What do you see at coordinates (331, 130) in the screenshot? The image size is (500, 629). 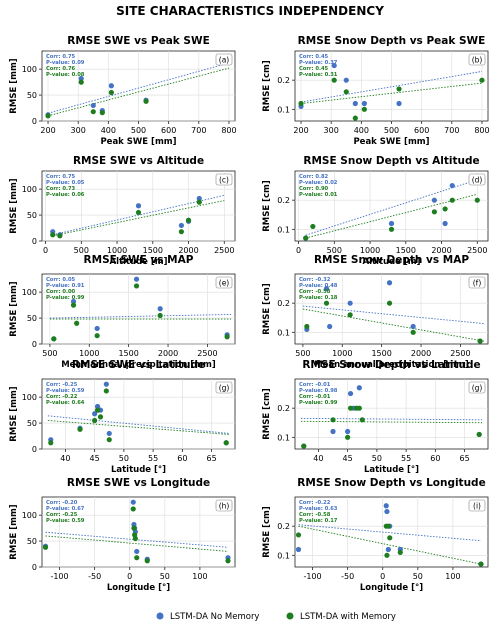 I see `x-tick-label: 300` at bounding box center [331, 130].